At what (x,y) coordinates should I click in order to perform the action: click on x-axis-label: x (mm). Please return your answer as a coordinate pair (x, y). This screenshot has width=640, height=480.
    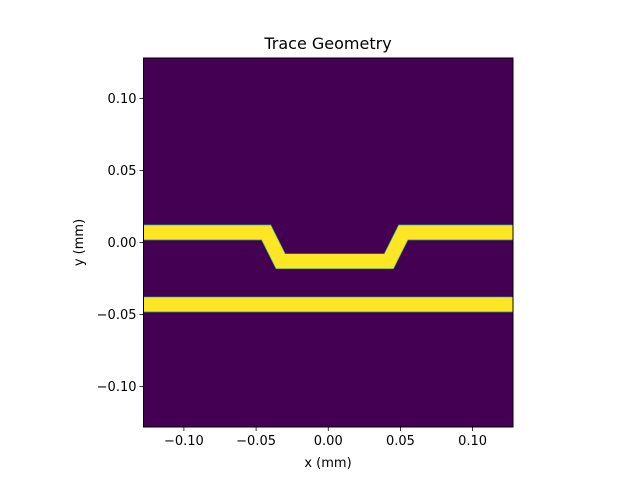
    Looking at the image, I should click on (327, 463).